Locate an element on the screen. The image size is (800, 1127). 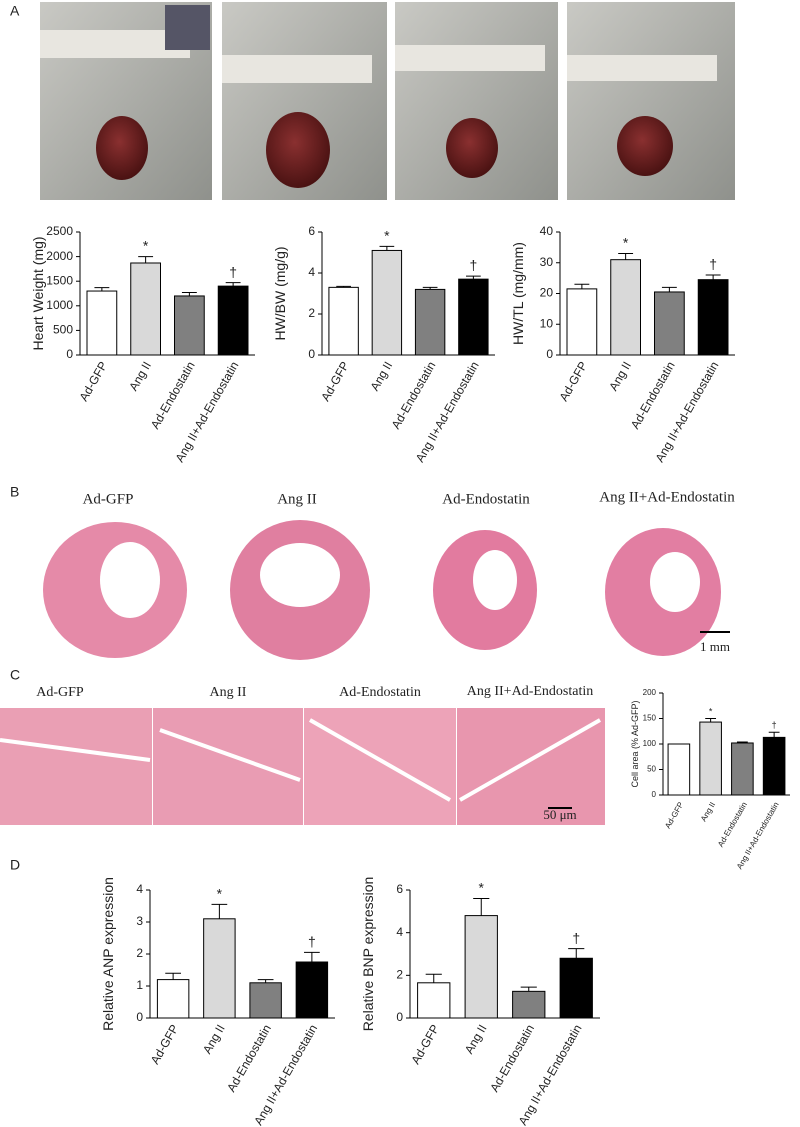
y-tick-label: 150 is located at coordinates (650, 718).